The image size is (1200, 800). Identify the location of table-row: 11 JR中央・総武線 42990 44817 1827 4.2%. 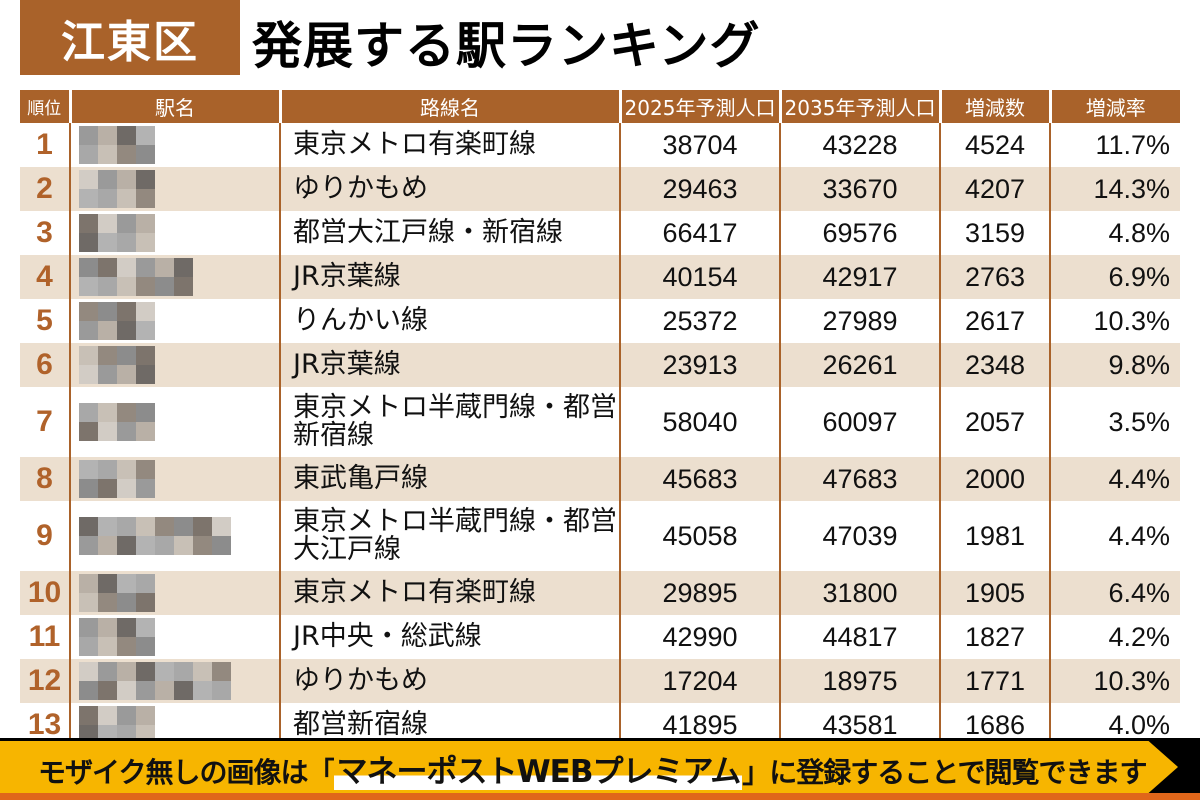
(600, 637).